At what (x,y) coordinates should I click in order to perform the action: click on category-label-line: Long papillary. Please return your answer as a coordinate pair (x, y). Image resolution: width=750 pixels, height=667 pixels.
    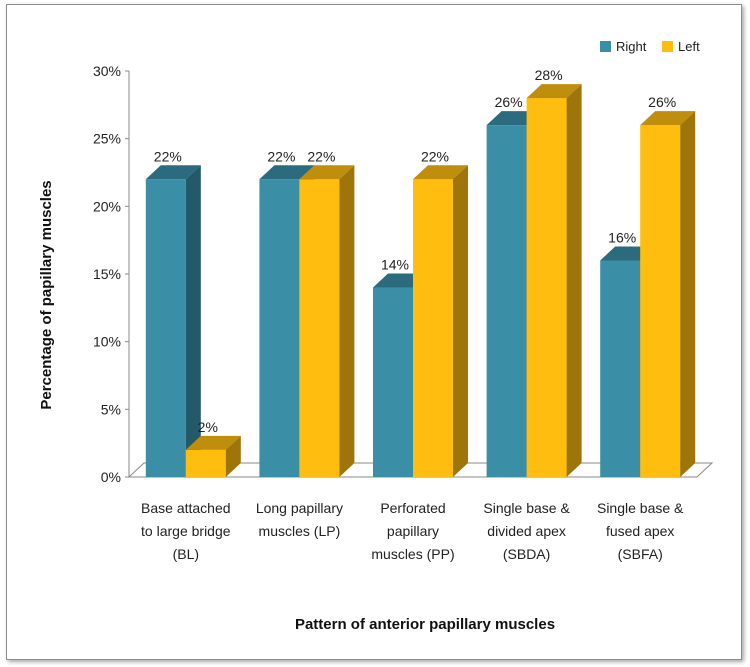
    Looking at the image, I should click on (299, 508).